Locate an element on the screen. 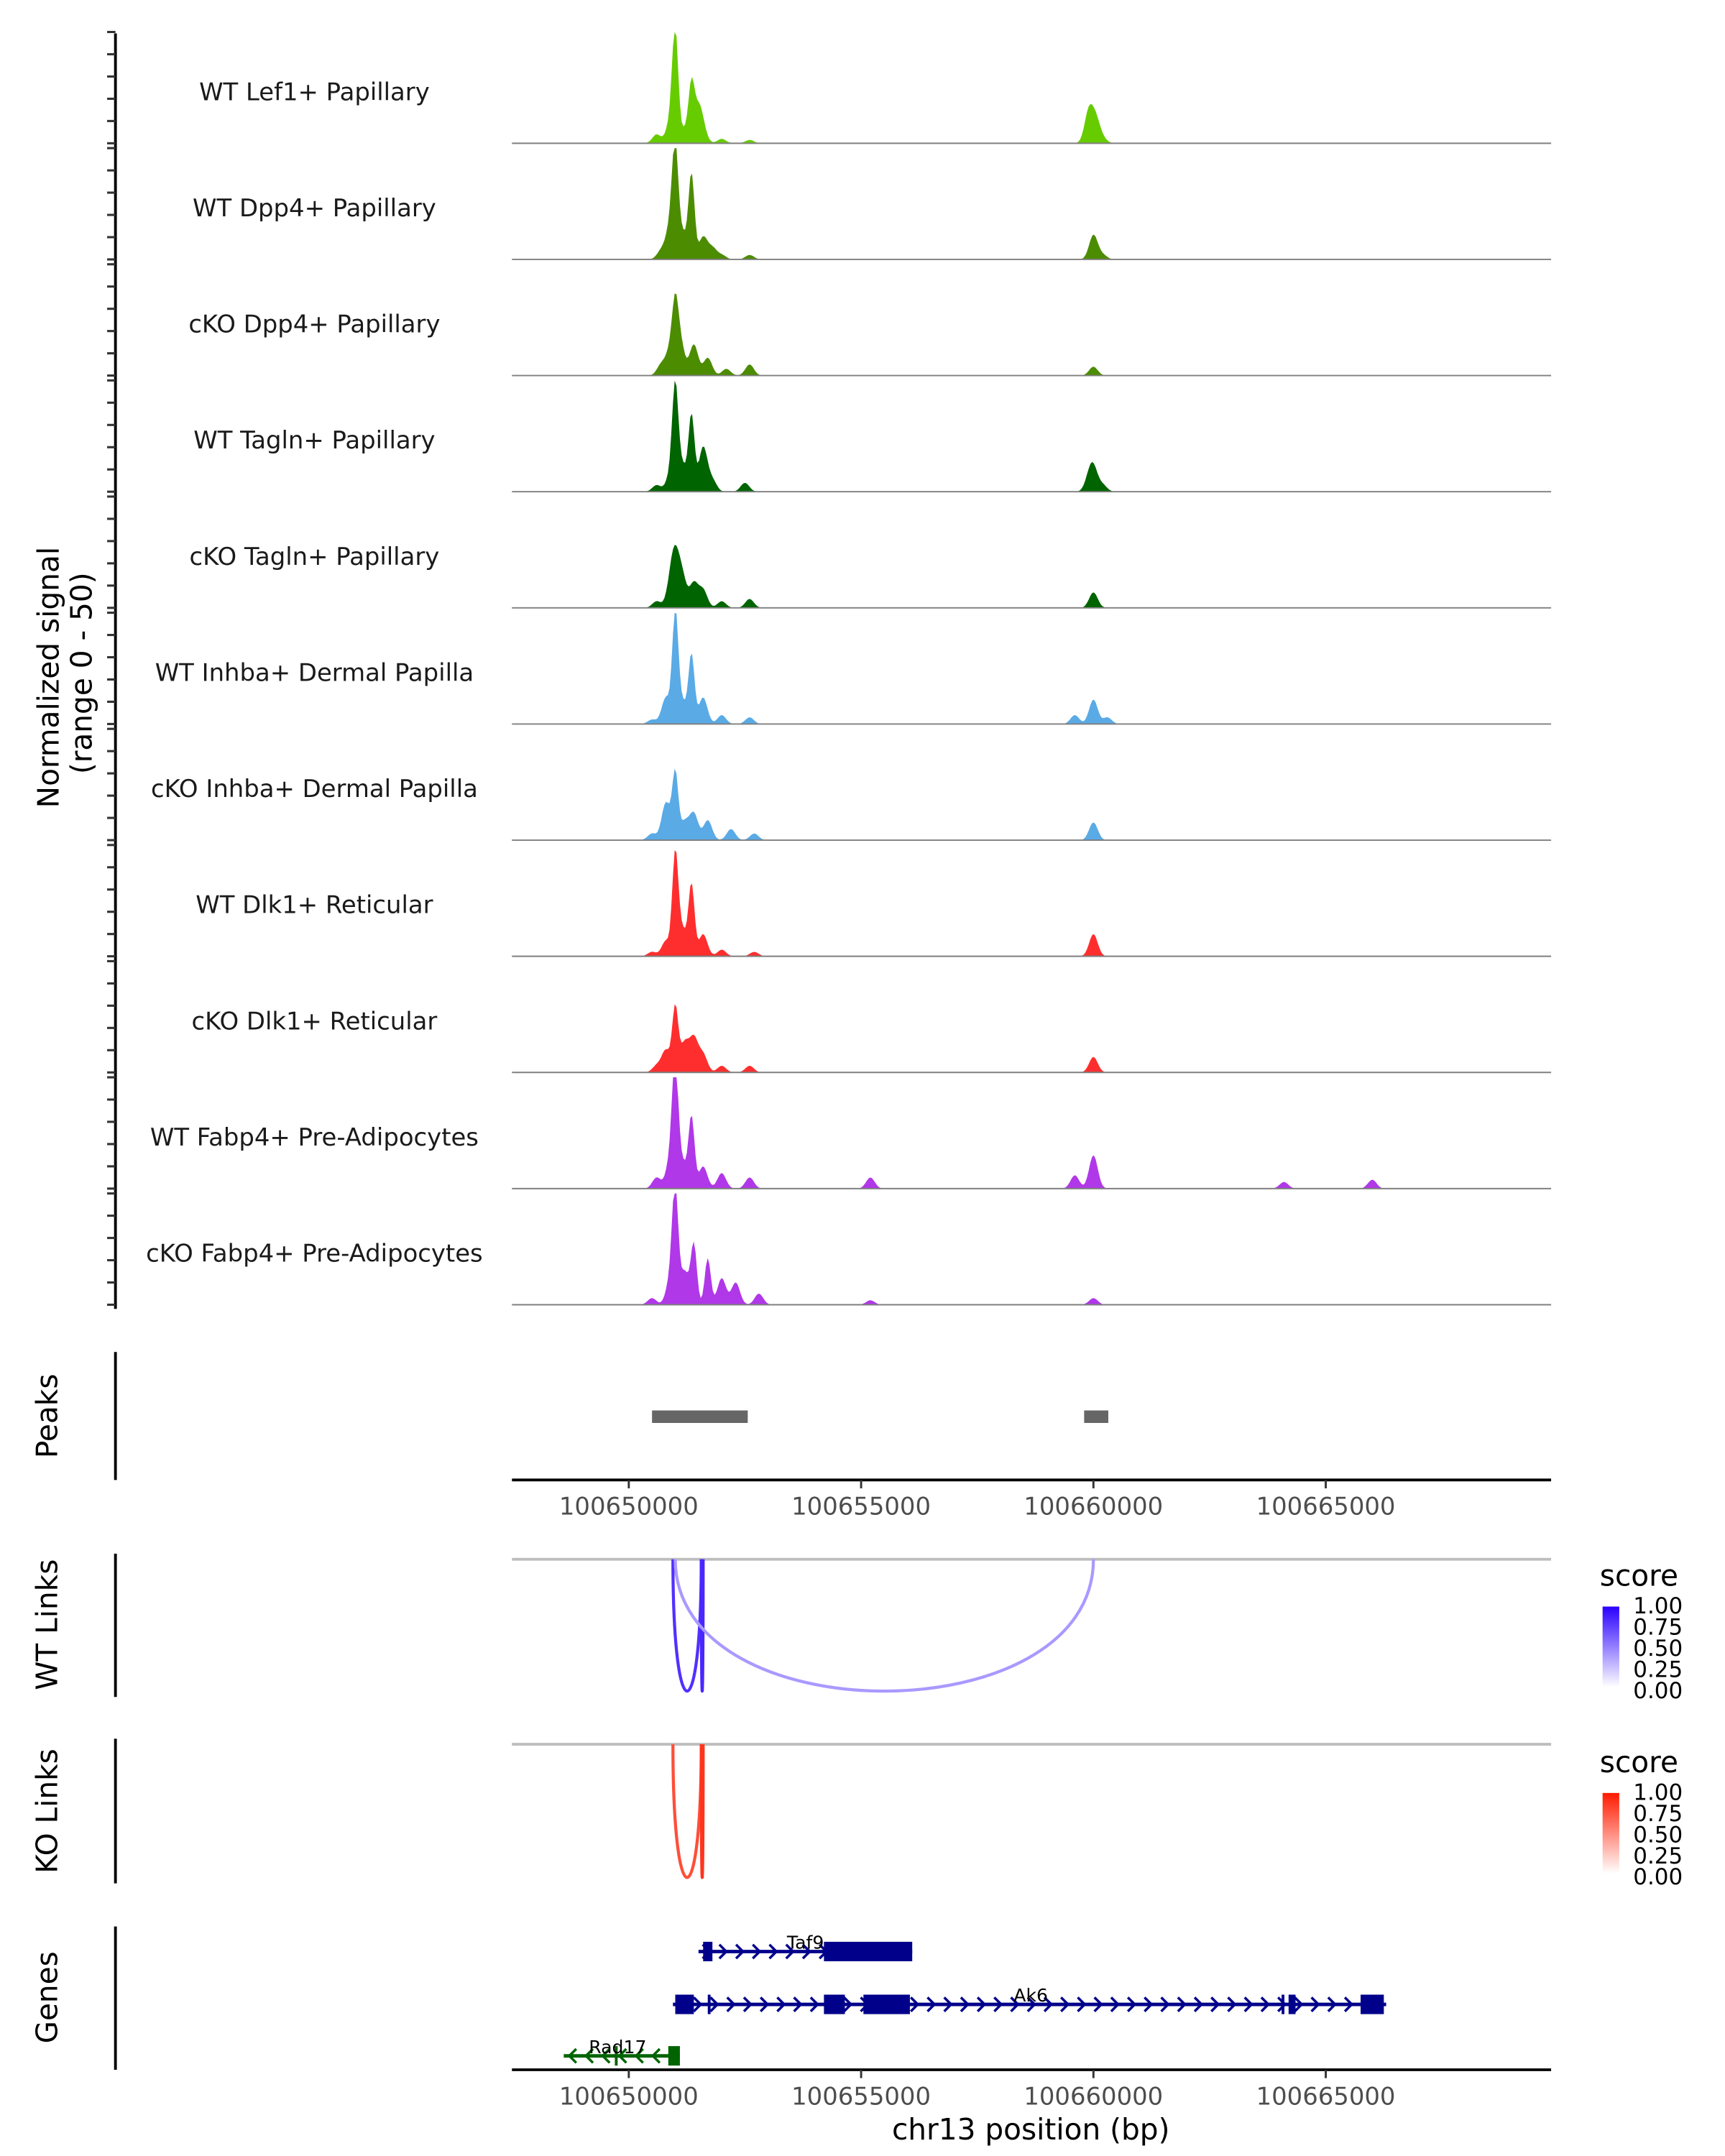  legend-tick-label: 1.00 is located at coordinates (1658, 1793).